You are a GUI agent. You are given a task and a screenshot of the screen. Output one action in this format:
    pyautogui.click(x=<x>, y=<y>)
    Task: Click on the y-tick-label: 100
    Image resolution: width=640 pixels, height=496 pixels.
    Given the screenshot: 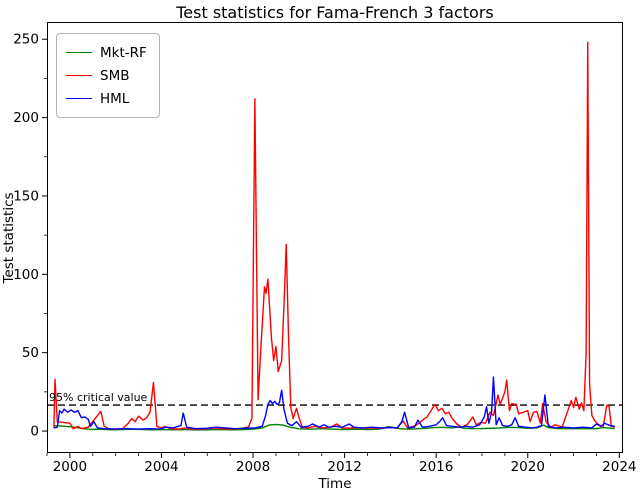 What is the action you would take?
    pyautogui.click(x=26, y=275)
    